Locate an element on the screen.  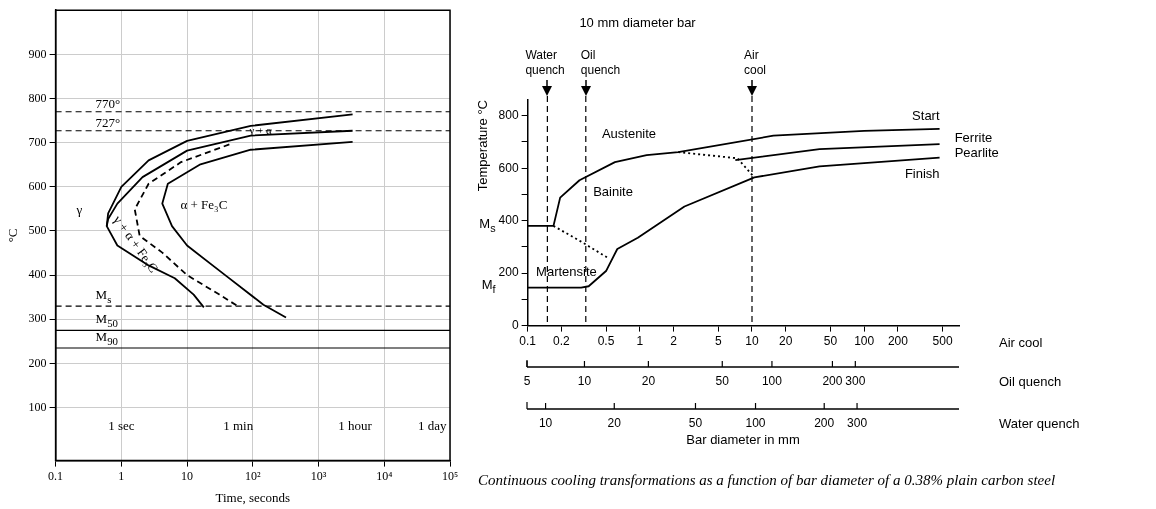
x-tick-label: 10⁵ is located at coordinates (450, 475).